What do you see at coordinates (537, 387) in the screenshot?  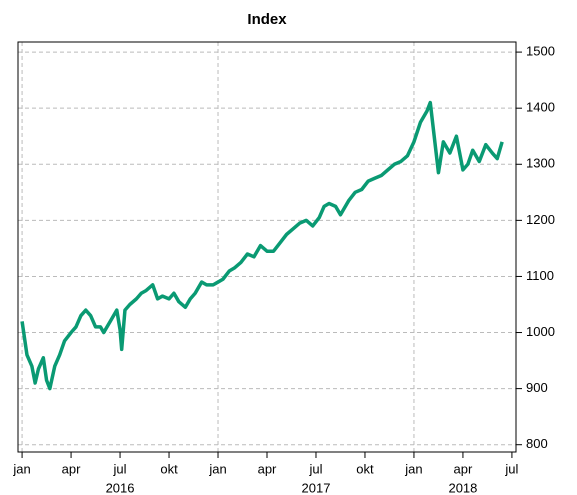 I see `y-tick-label: 900` at bounding box center [537, 387].